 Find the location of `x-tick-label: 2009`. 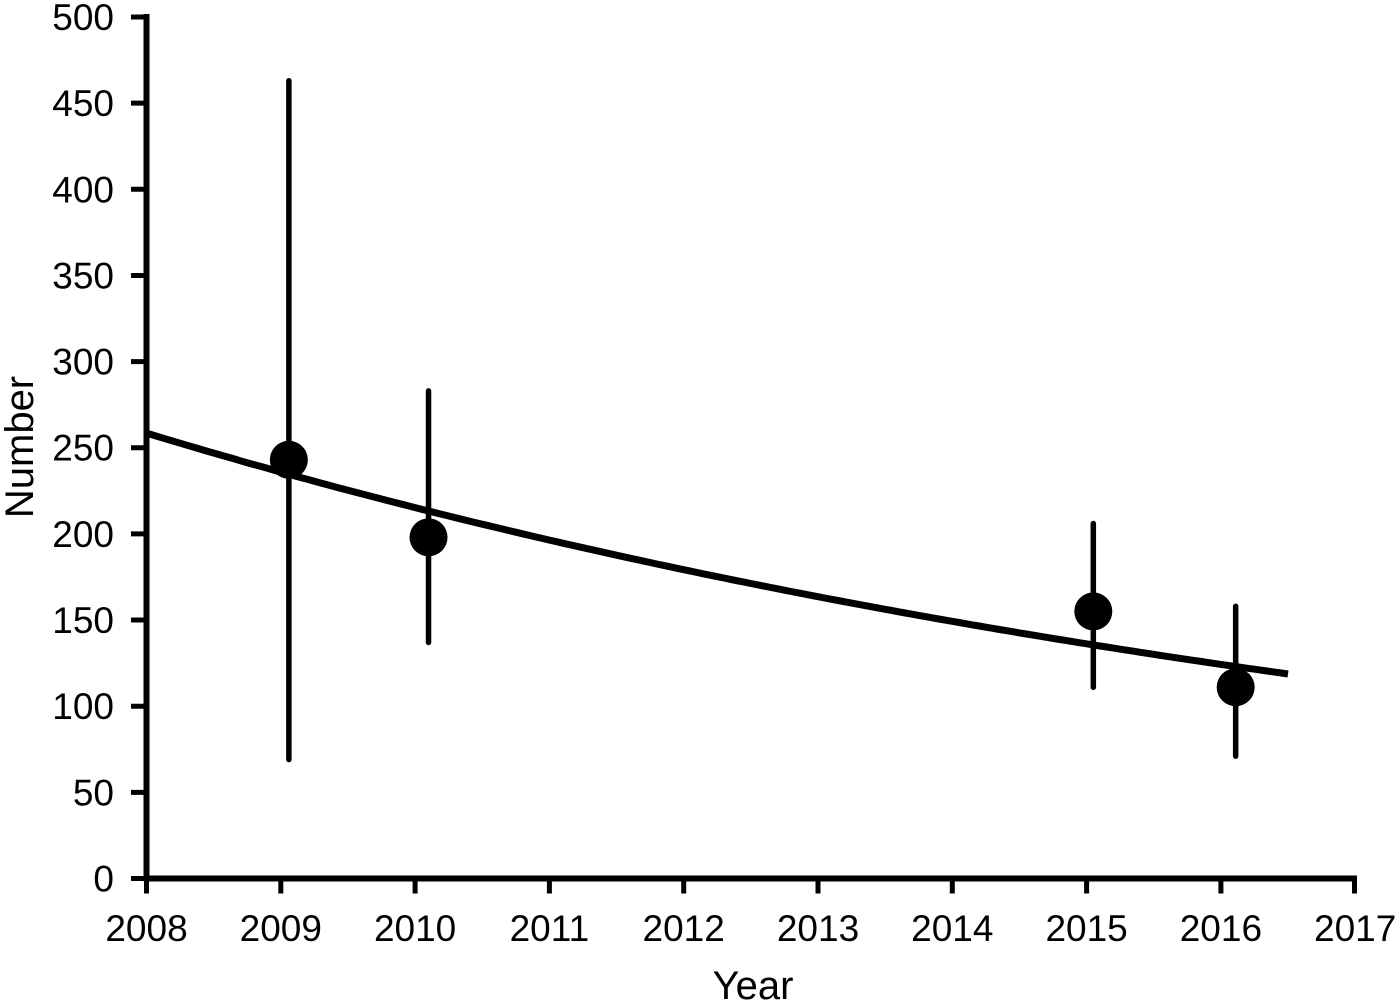

x-tick-label: 2009 is located at coordinates (281, 928).